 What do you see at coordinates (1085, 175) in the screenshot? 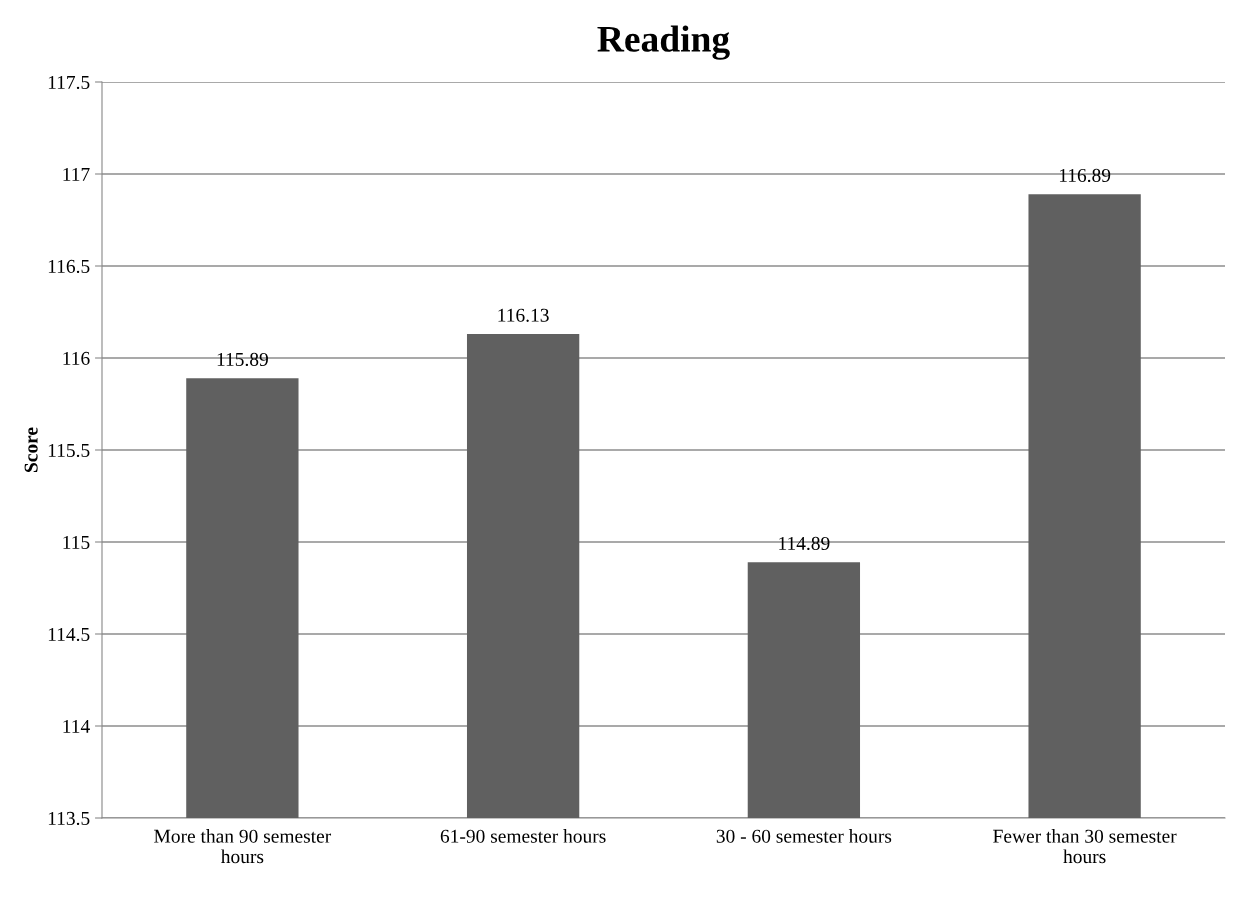
I see `data-label: 116.89` at bounding box center [1085, 175].